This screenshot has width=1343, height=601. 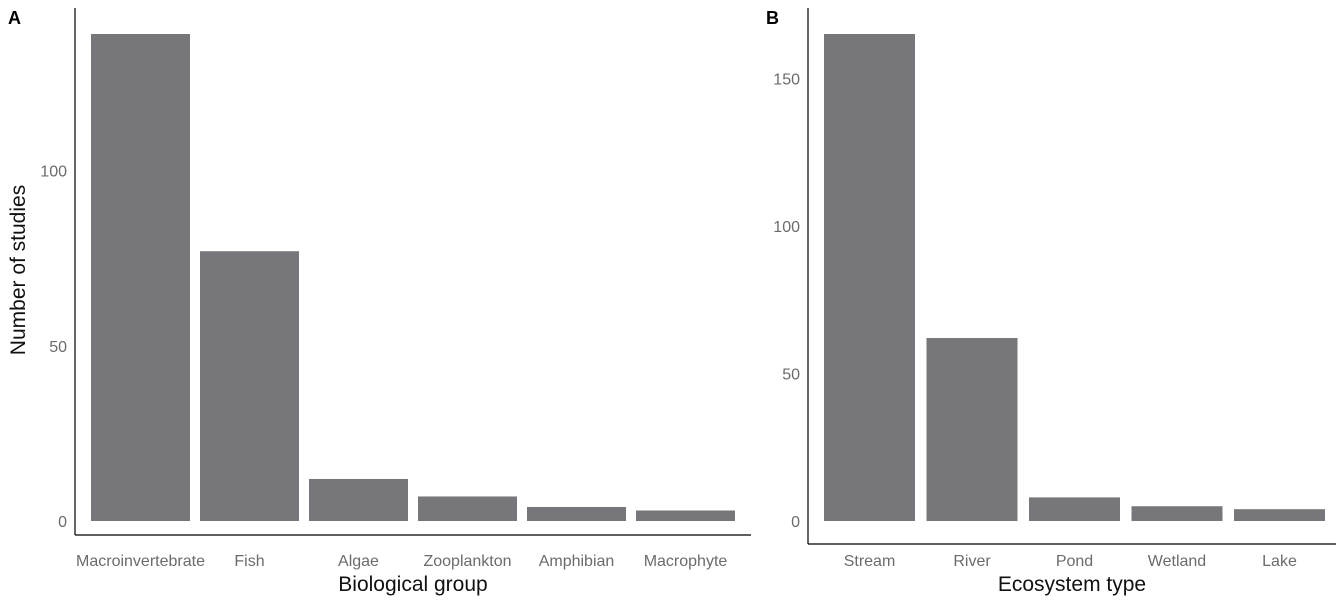 I want to click on panel-b-bar-pond, so click(x=1074, y=509).